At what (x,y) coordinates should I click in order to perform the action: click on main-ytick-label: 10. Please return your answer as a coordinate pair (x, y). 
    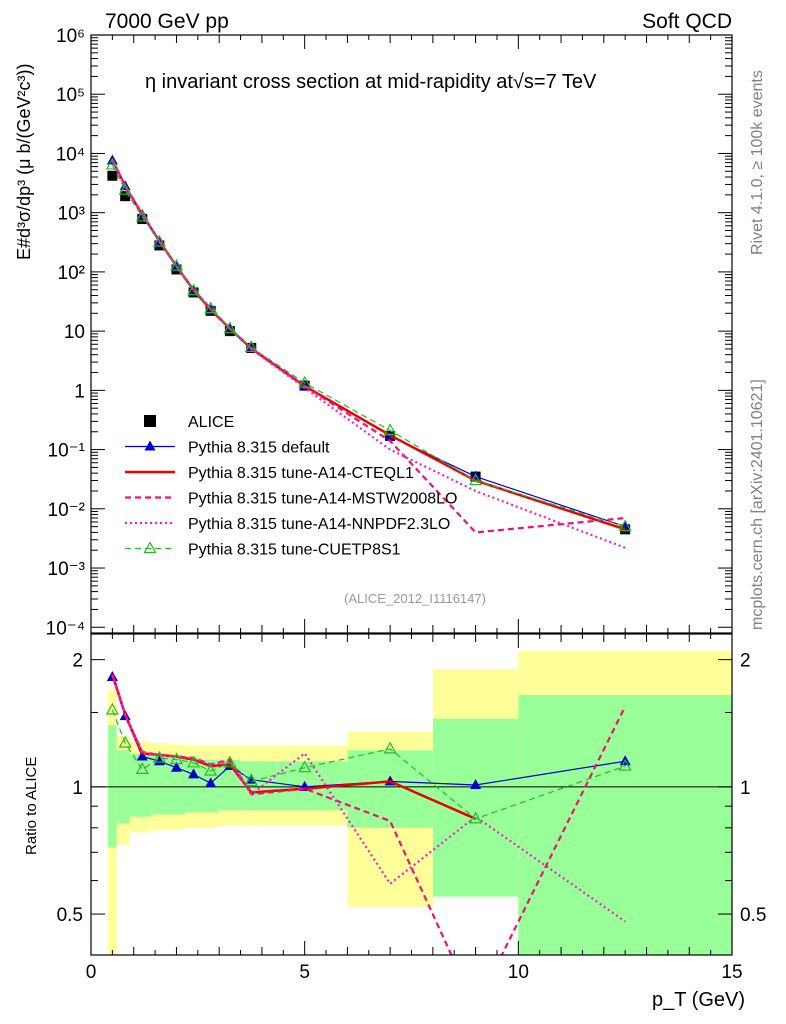
    Looking at the image, I should click on (74, 332).